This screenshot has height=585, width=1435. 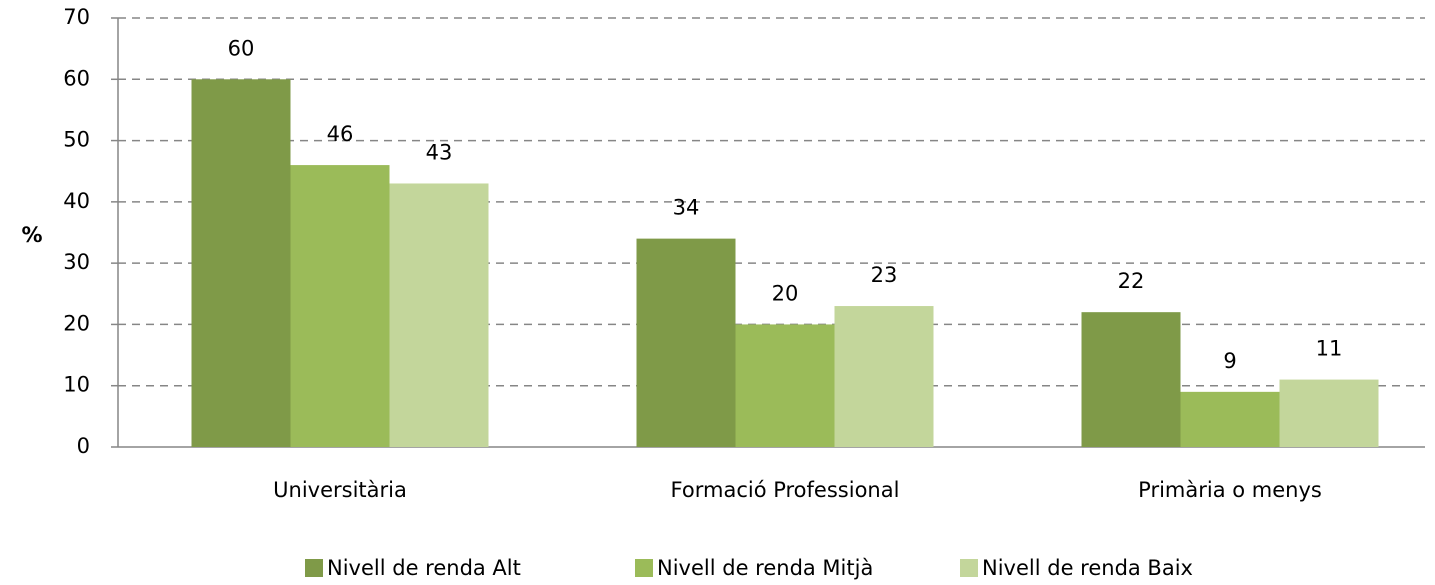 What do you see at coordinates (76, 323) in the screenshot?
I see `y-tick-label: 20` at bounding box center [76, 323].